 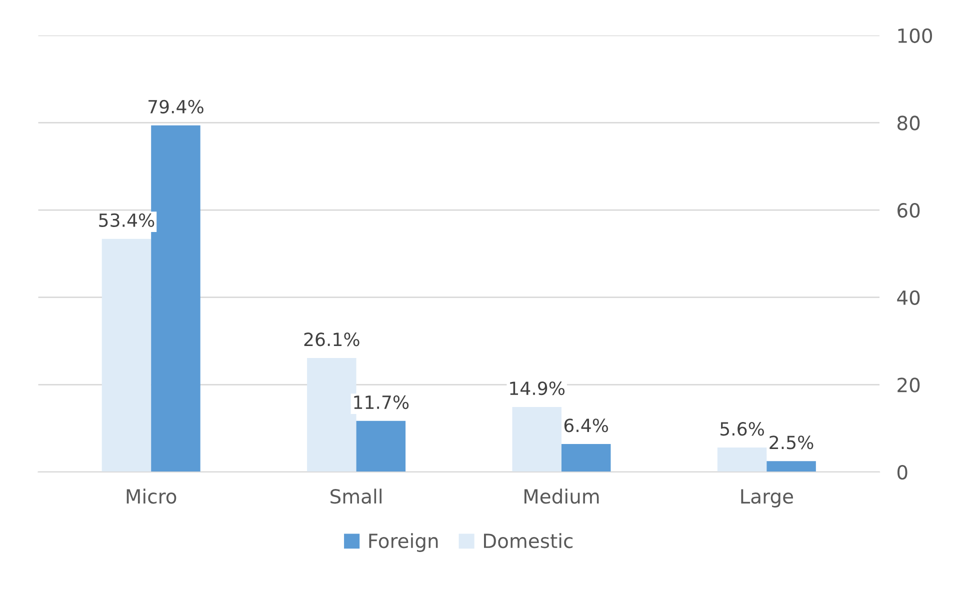 What do you see at coordinates (909, 210) in the screenshot?
I see `y-tick-label: 60` at bounding box center [909, 210].